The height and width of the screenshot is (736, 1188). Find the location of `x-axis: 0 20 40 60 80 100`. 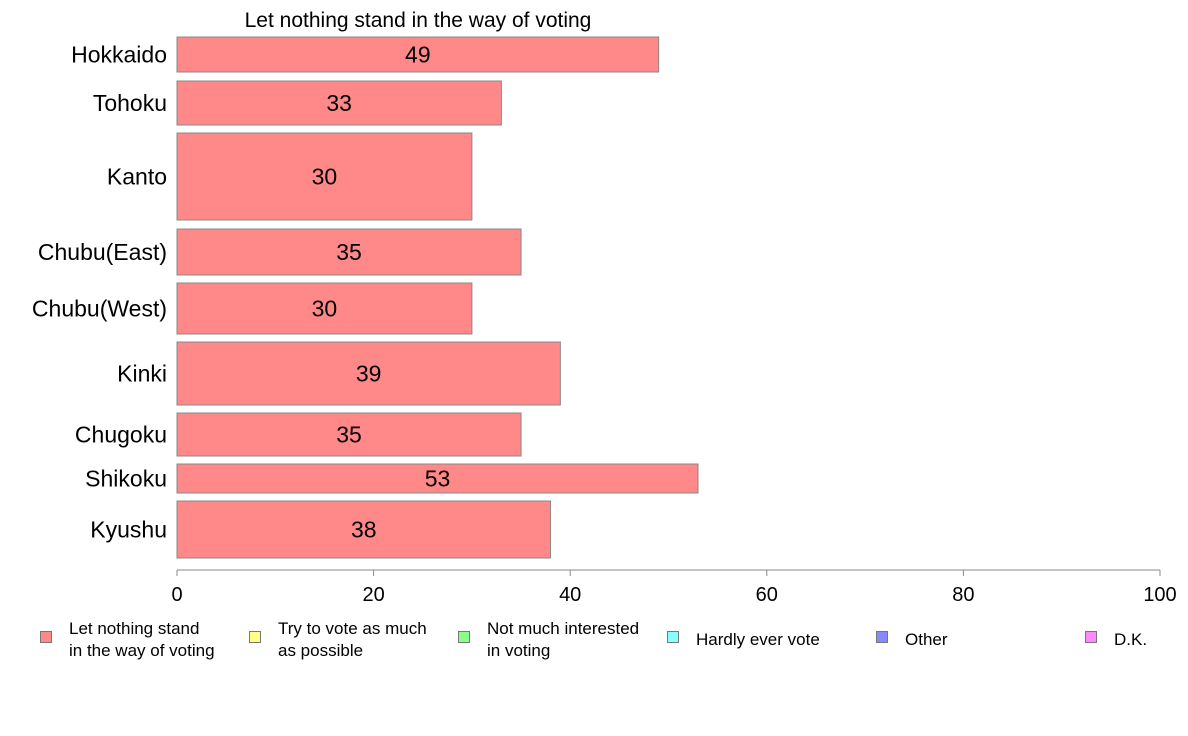

x-axis: 0 20 40 60 80 100 is located at coordinates (674, 587).